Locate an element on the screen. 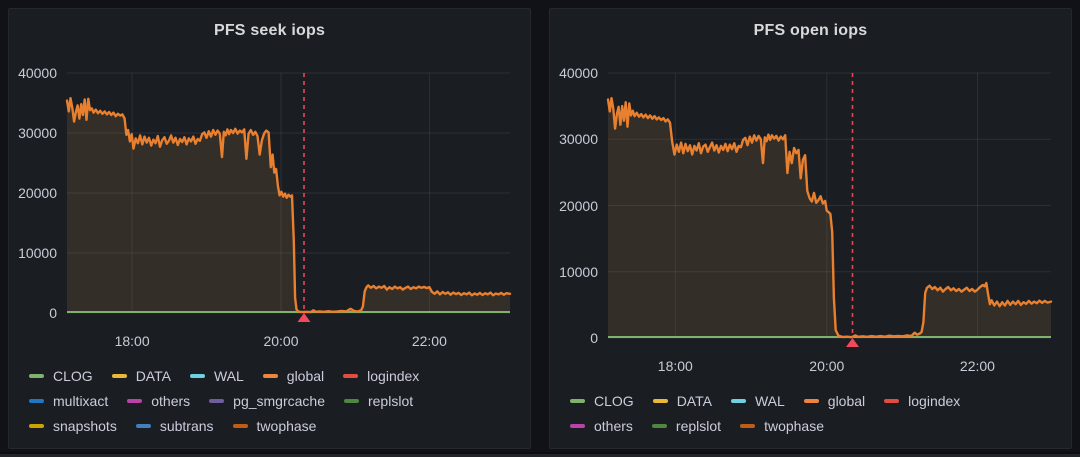 The image size is (1080, 457). legend-label: snapshots is located at coordinates (85, 425).